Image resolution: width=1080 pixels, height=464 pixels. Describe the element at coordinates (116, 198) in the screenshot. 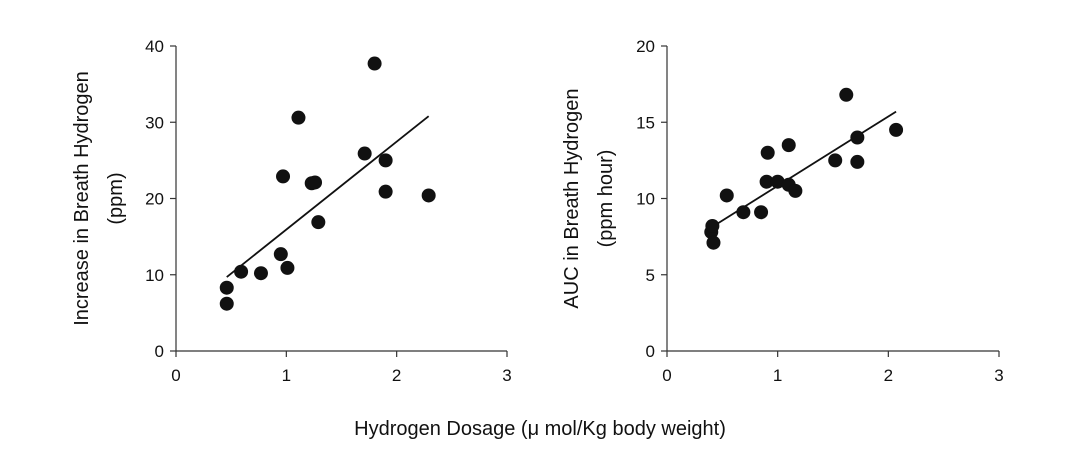

I see `y-axis-title-line-2: (ppm)` at that location.